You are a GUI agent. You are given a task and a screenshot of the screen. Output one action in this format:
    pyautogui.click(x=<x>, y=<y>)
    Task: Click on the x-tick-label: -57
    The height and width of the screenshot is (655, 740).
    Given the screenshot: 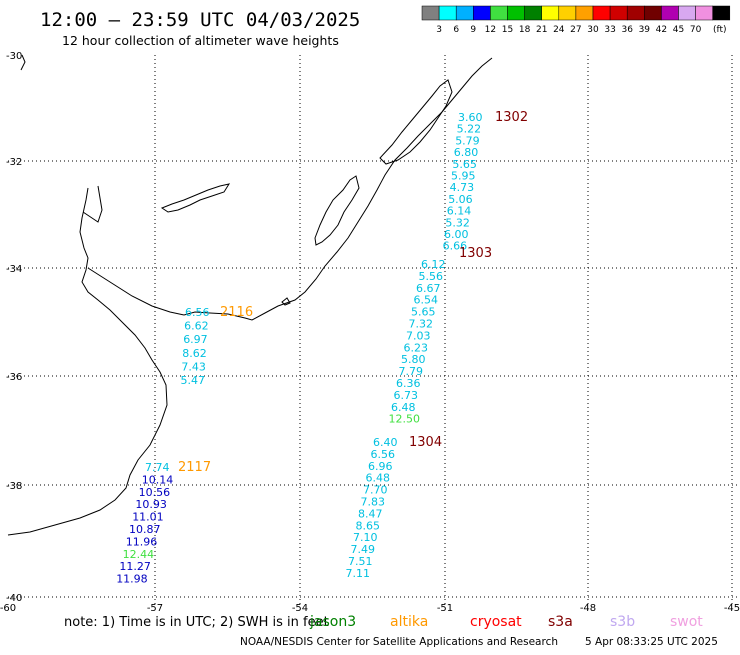 What is the action you would take?
    pyautogui.click(x=155, y=608)
    